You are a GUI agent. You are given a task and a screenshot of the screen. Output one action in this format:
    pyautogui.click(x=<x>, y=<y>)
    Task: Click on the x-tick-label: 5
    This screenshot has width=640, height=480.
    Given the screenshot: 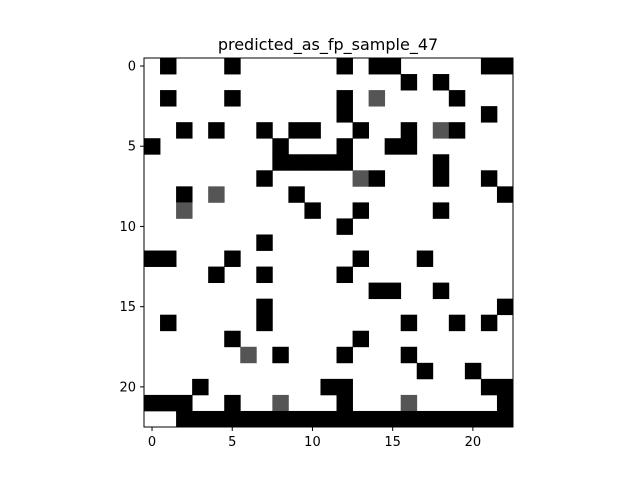 What is the action you would take?
    pyautogui.click(x=232, y=442)
    